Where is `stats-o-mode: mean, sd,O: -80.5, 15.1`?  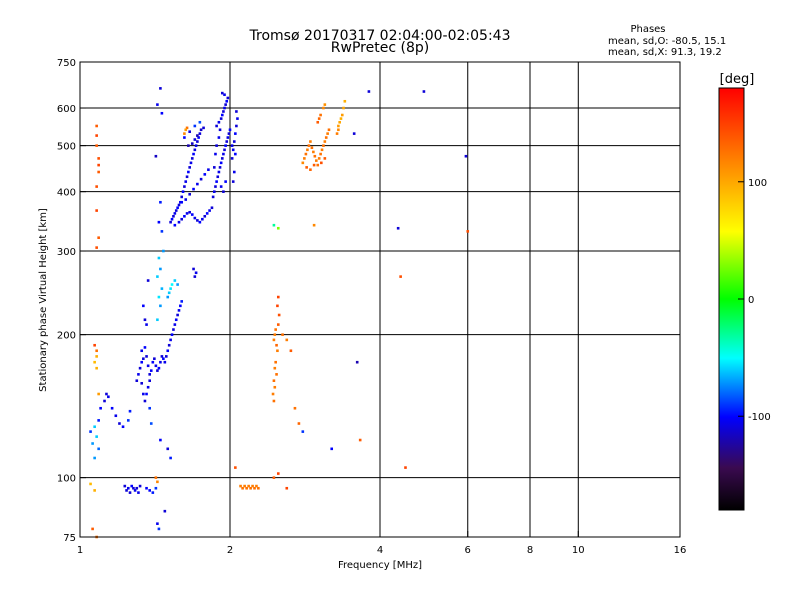 stats-o-mode: mean, sd,O: -80.5, 15.1 is located at coordinates (667, 41).